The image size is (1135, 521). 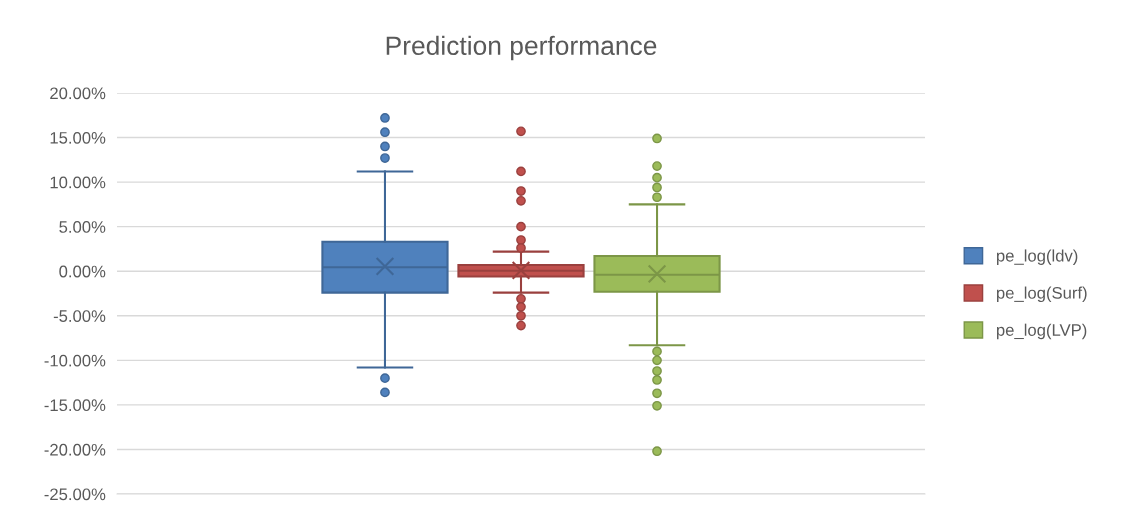 What do you see at coordinates (75, 405) in the screenshot?
I see `y-tick-label: -15.00%` at bounding box center [75, 405].